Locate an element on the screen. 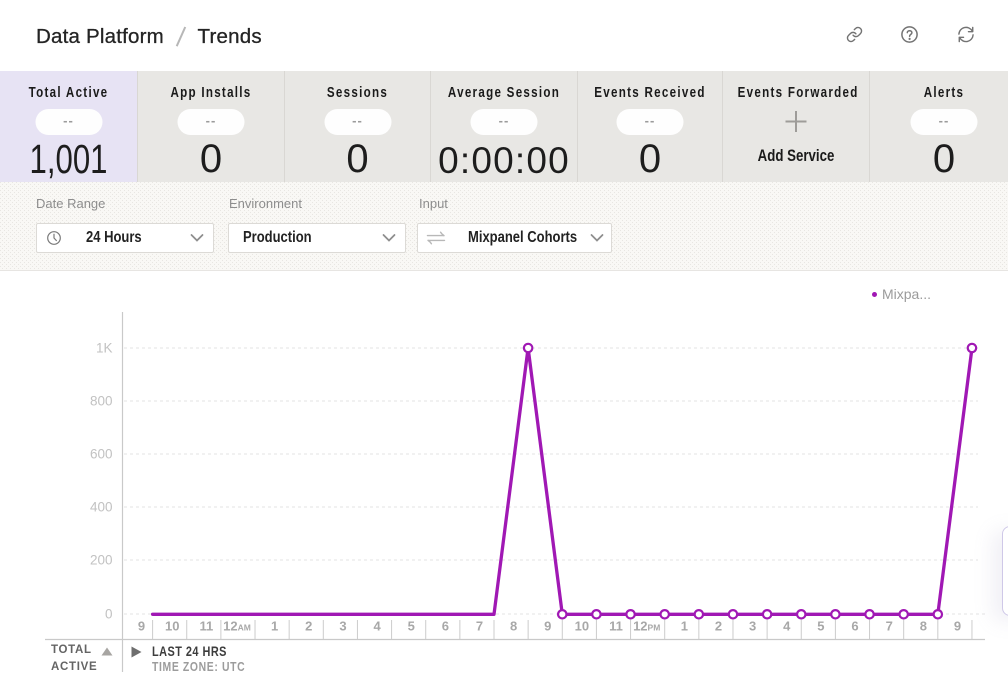  svg-text: 800 is located at coordinates (101, 401).